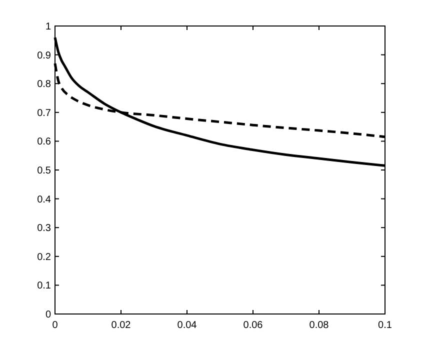  Describe the element at coordinates (44, 286) in the screenshot. I see `y-tick-label: 0.1` at that location.